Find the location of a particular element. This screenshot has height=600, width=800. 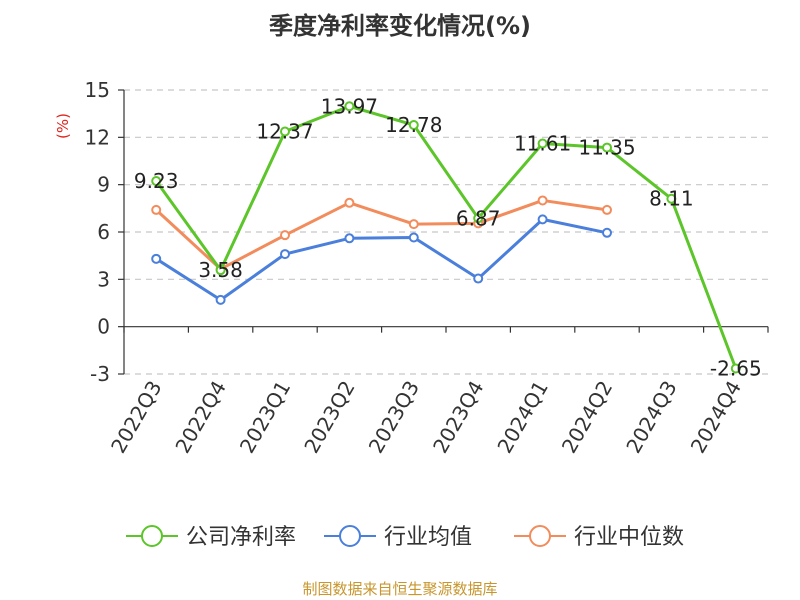

legend: 公司净利率 行业均值 行业中位数 is located at coordinates (405, 537).